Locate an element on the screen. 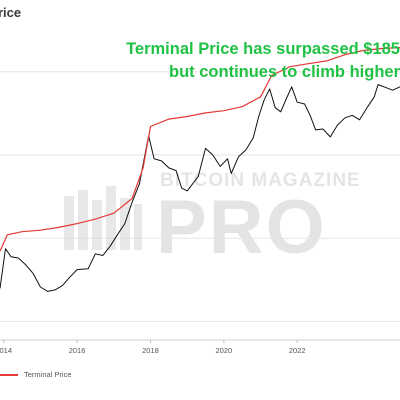 The image size is (400, 400). x-tick-label: 2022 is located at coordinates (297, 350).